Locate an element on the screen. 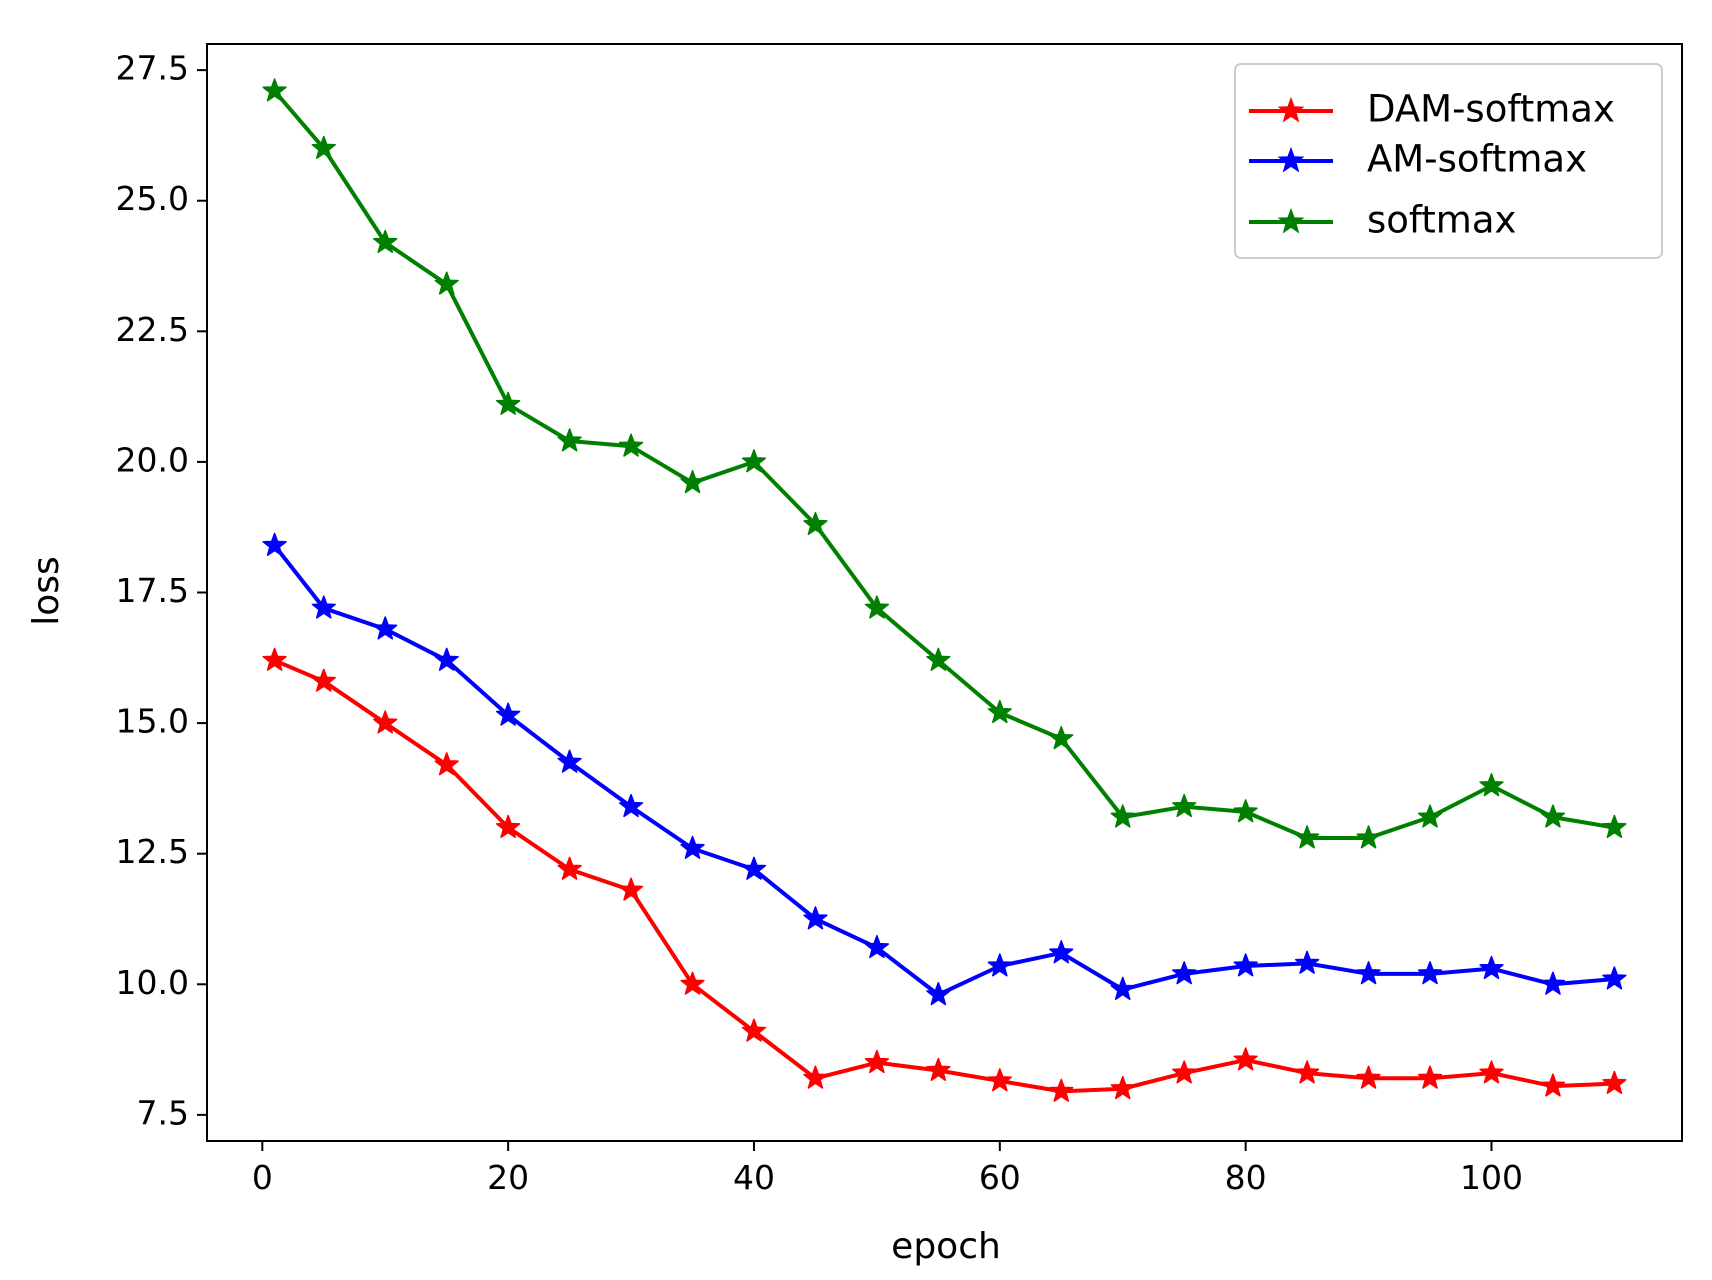 The image size is (1712, 1280). legend-entries is located at coordinates (1291, 165).